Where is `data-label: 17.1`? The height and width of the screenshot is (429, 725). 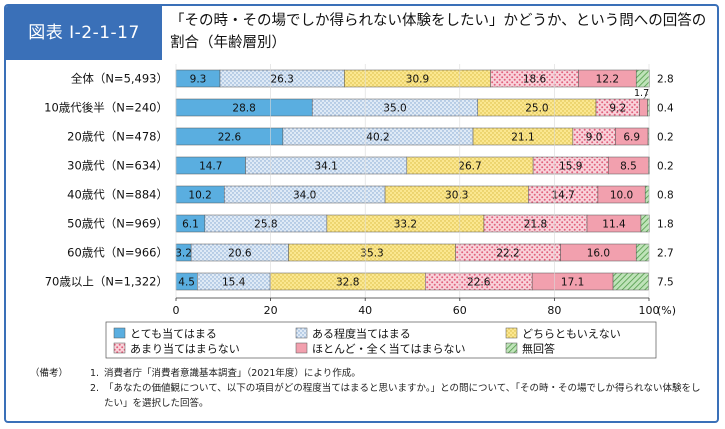 data-label: 17.1 is located at coordinates (572, 283).